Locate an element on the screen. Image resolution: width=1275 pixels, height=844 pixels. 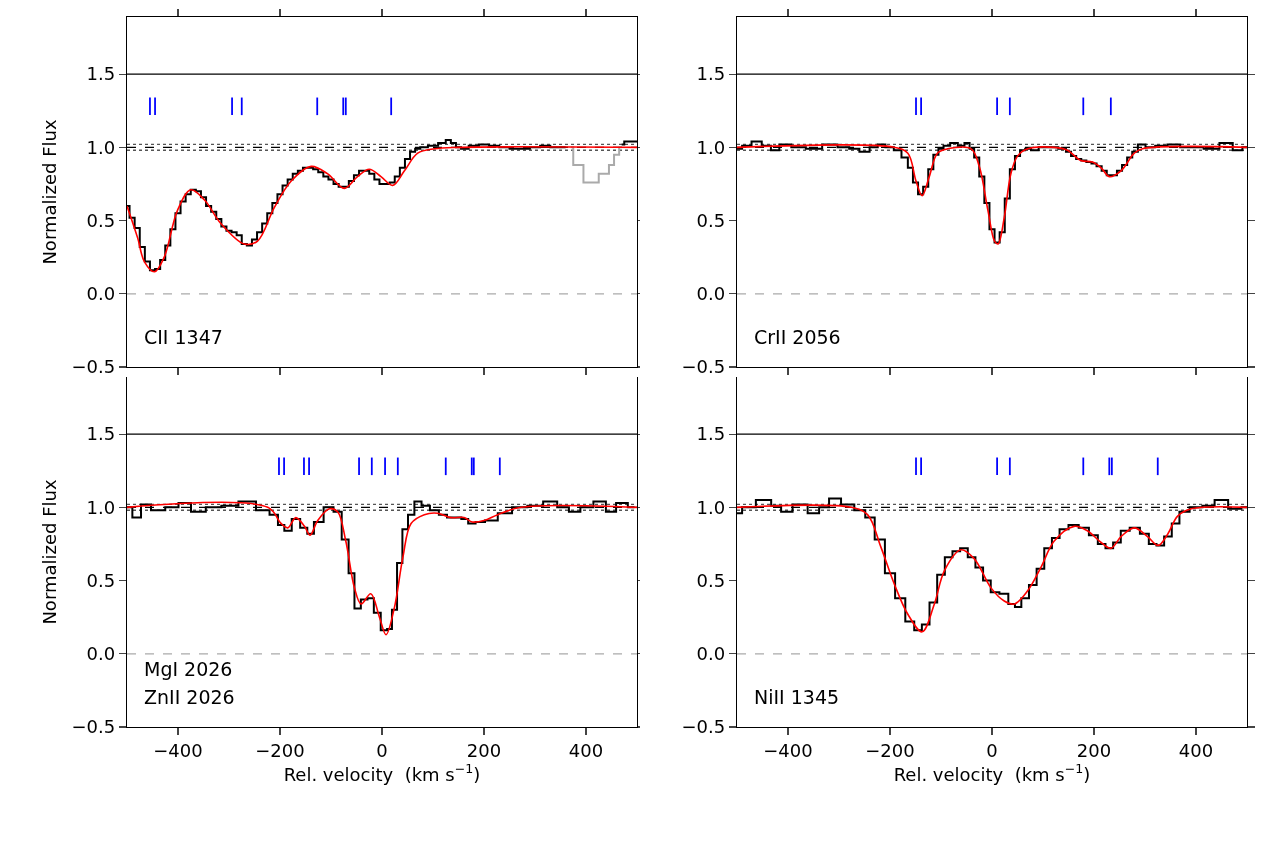
annotation: NiII 1345 is located at coordinates (797, 697).